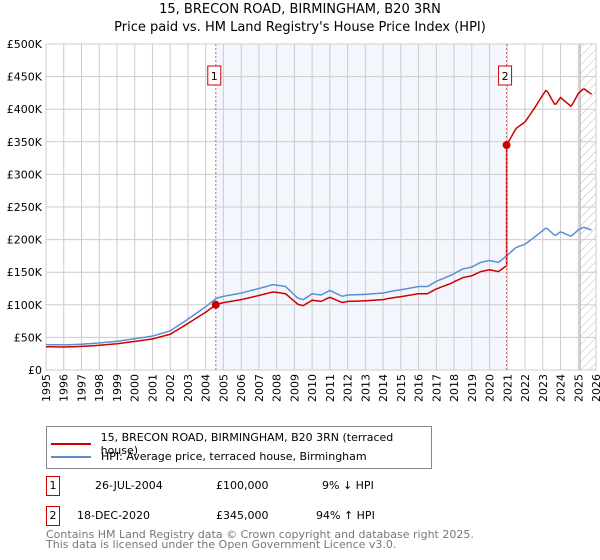  What do you see at coordinates (242, 515) in the screenshot?
I see `sale-price: £345,000` at bounding box center [242, 515].